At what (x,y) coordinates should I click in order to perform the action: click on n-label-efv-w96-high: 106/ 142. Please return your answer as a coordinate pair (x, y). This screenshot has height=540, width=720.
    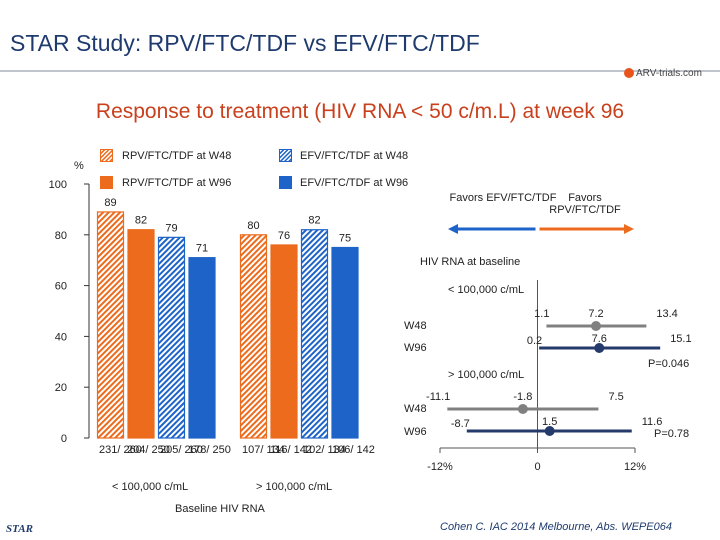
    Looking at the image, I should click on (353, 450).